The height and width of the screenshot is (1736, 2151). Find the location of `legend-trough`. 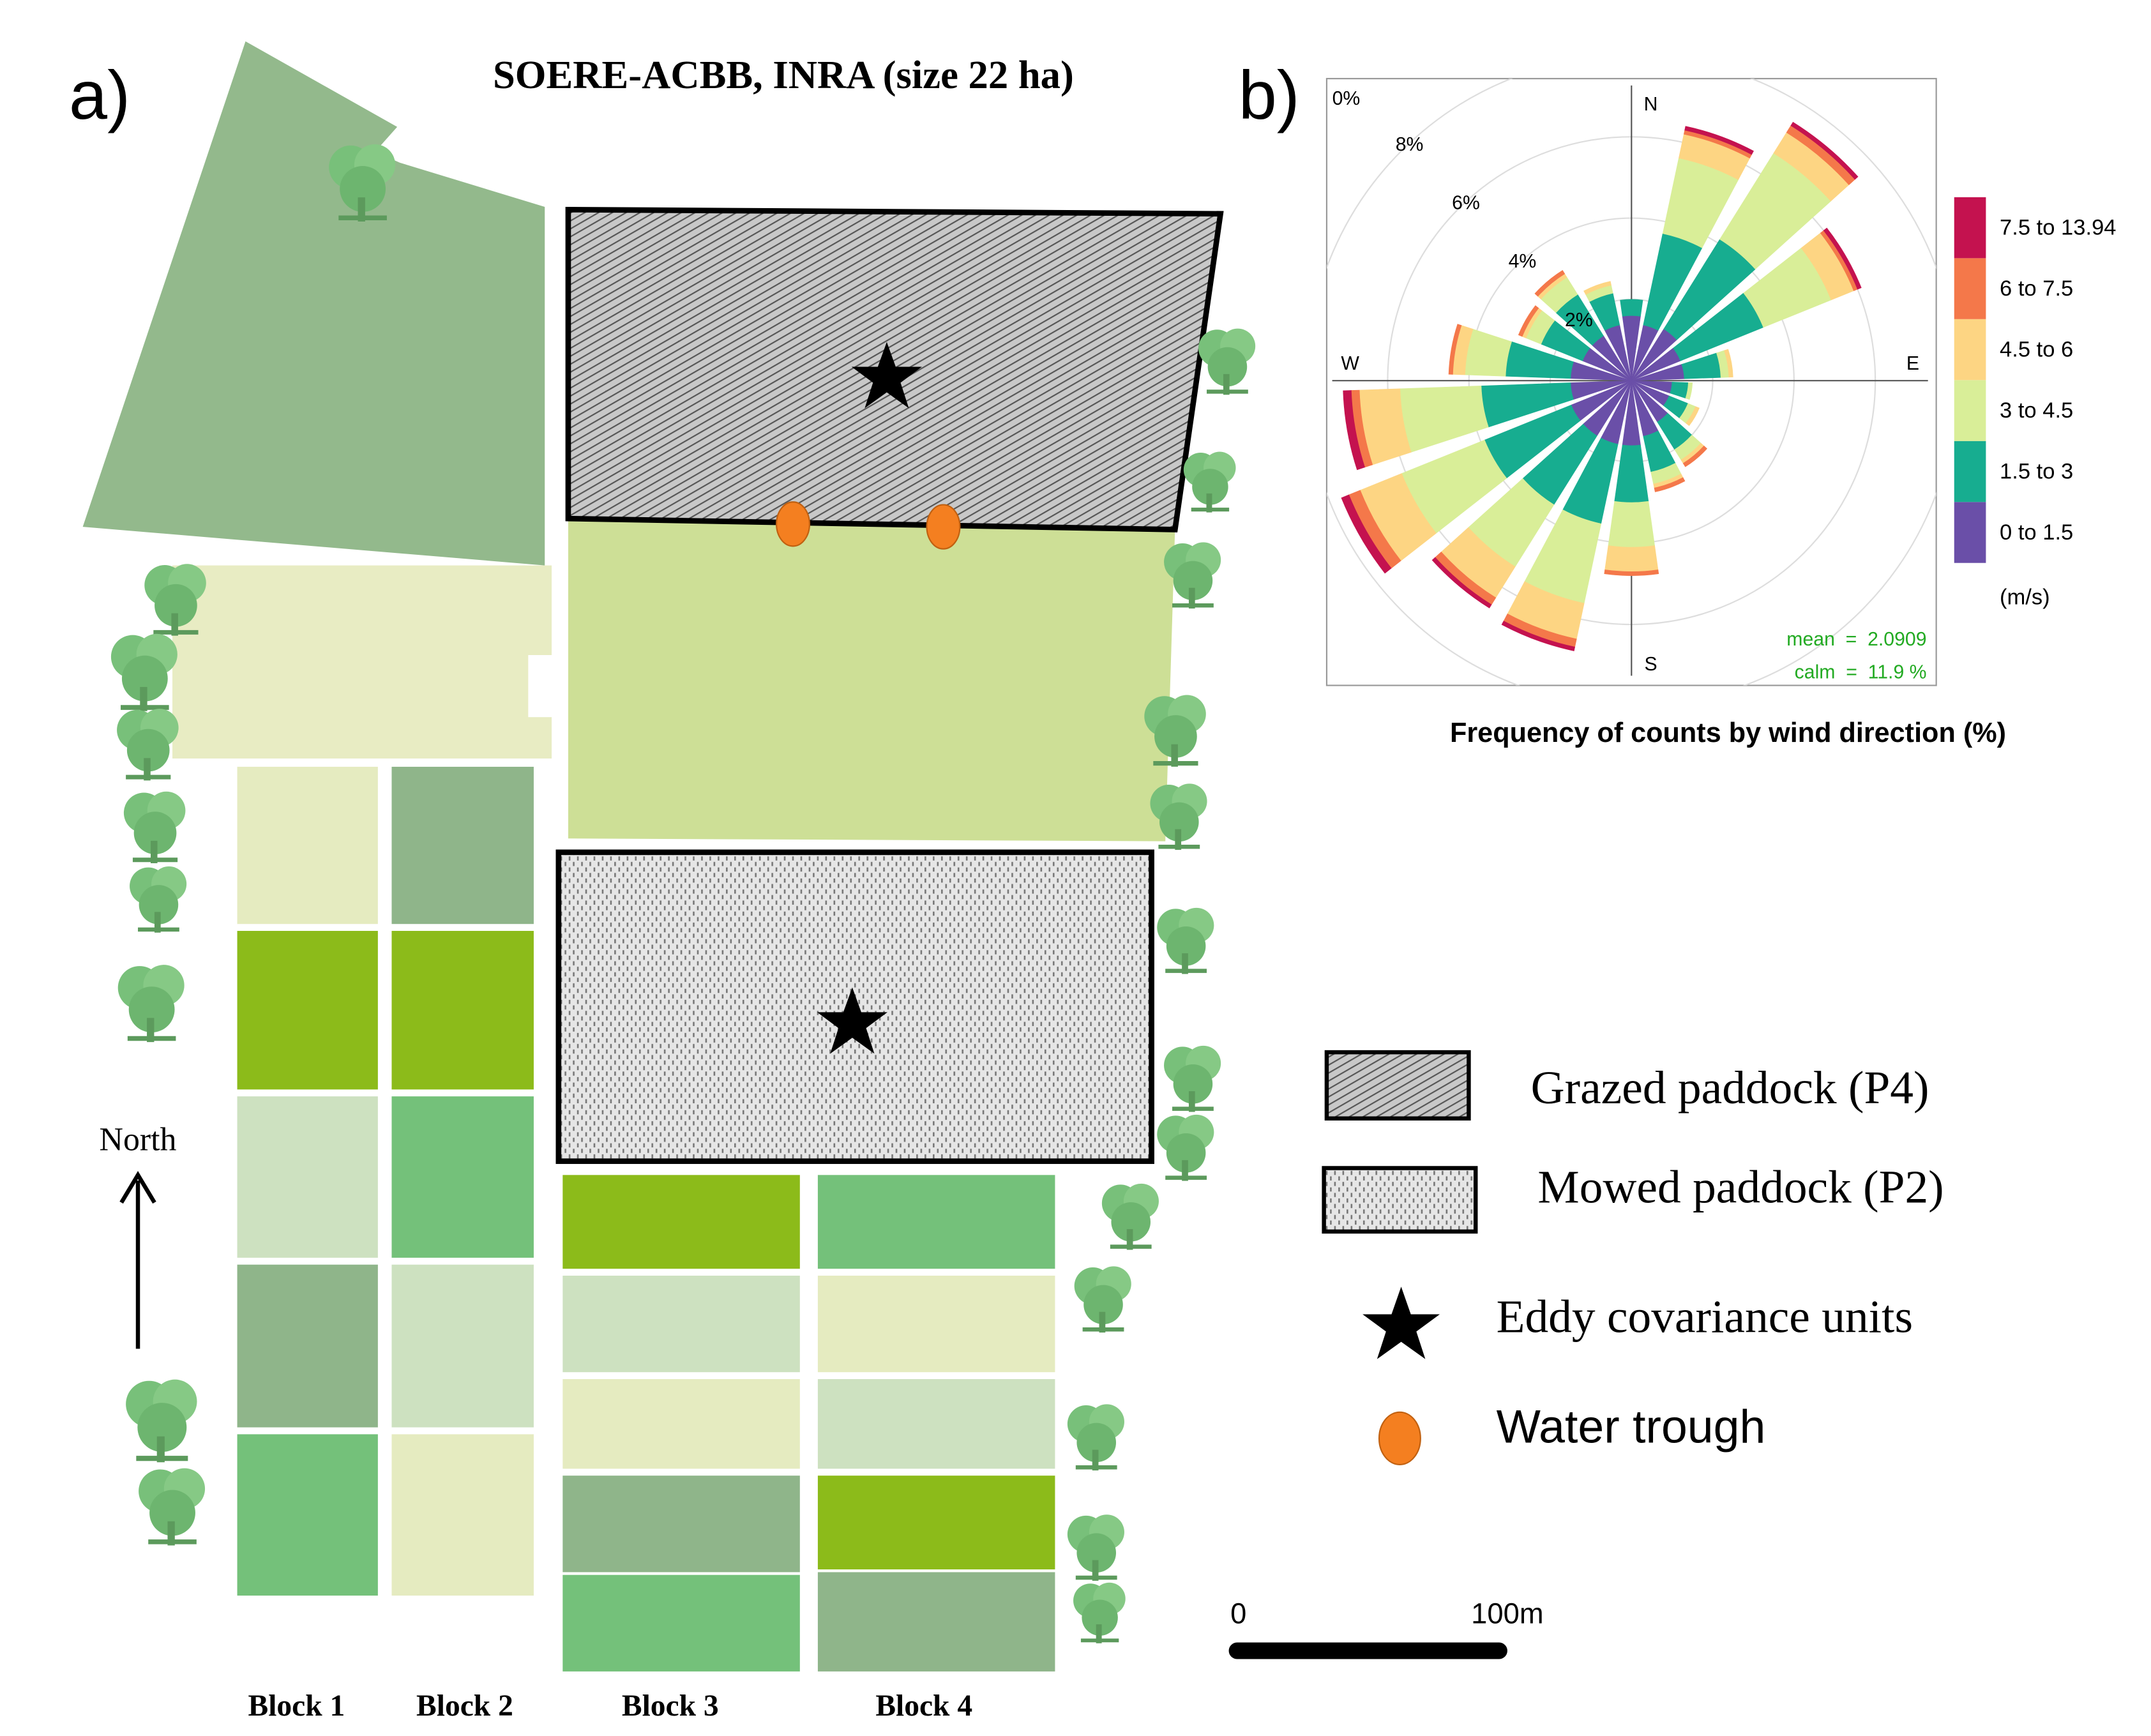

legend-trough is located at coordinates (1399, 1438).